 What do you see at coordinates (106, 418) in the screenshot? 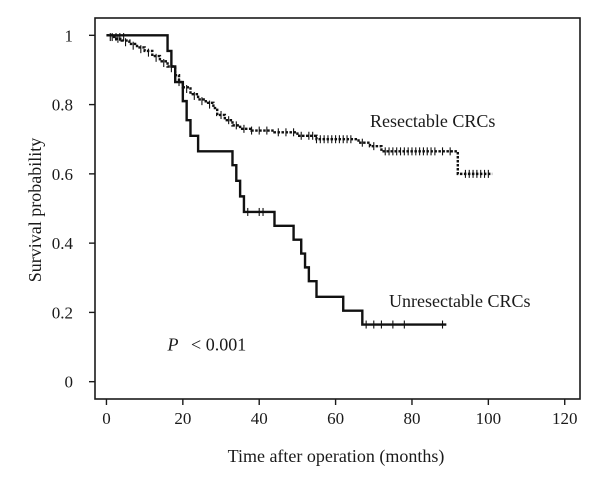
I see `x-tick-label: 0` at bounding box center [106, 418].